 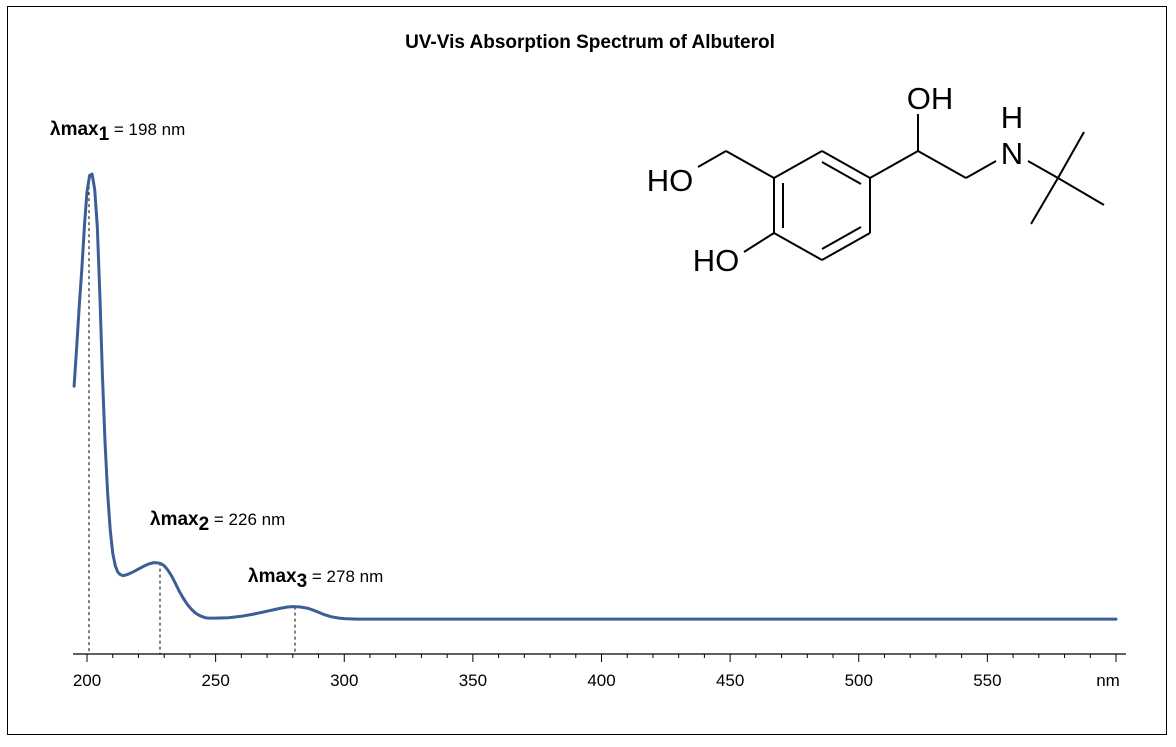 I want to click on x-tick-label: 400, so click(x=601, y=680).